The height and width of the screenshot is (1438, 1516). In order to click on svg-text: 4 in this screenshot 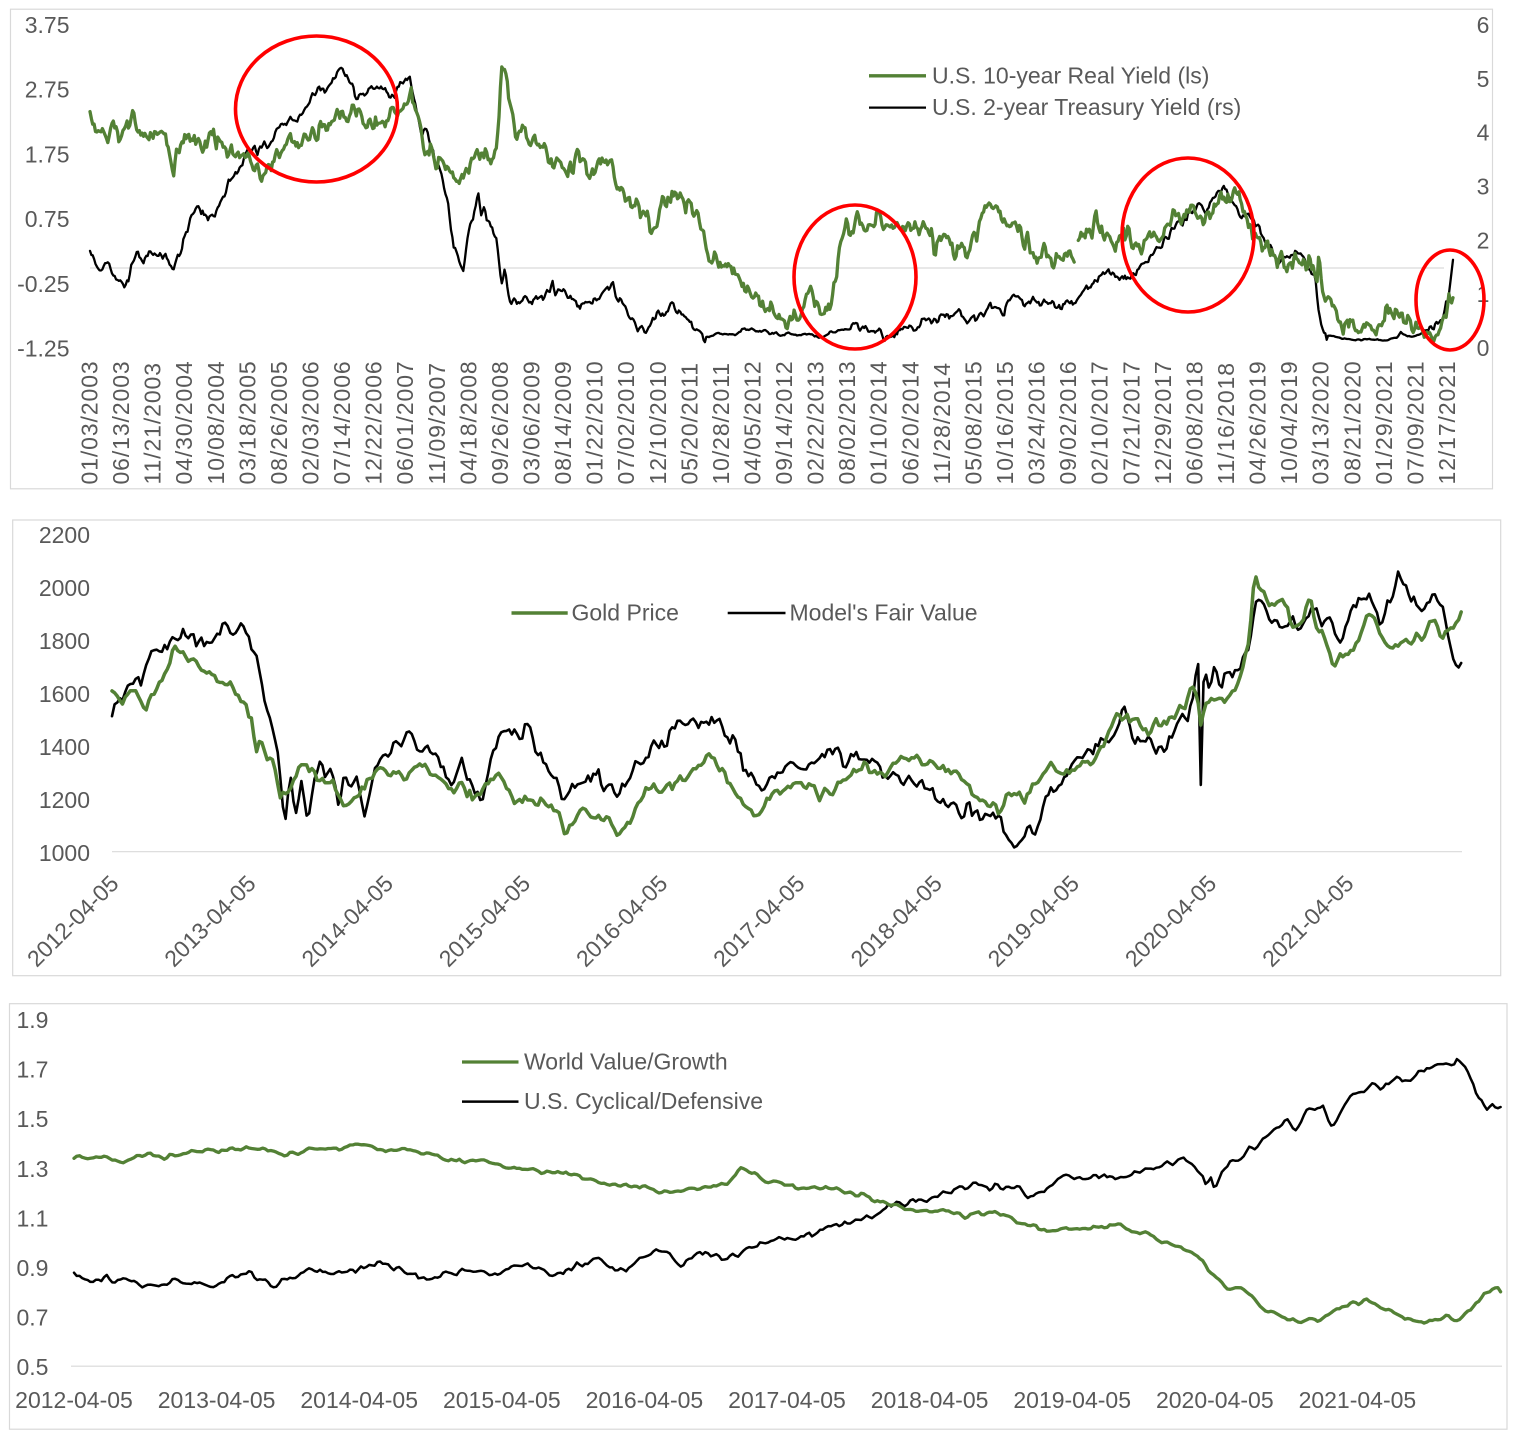, I will do `click(1483, 133)`.